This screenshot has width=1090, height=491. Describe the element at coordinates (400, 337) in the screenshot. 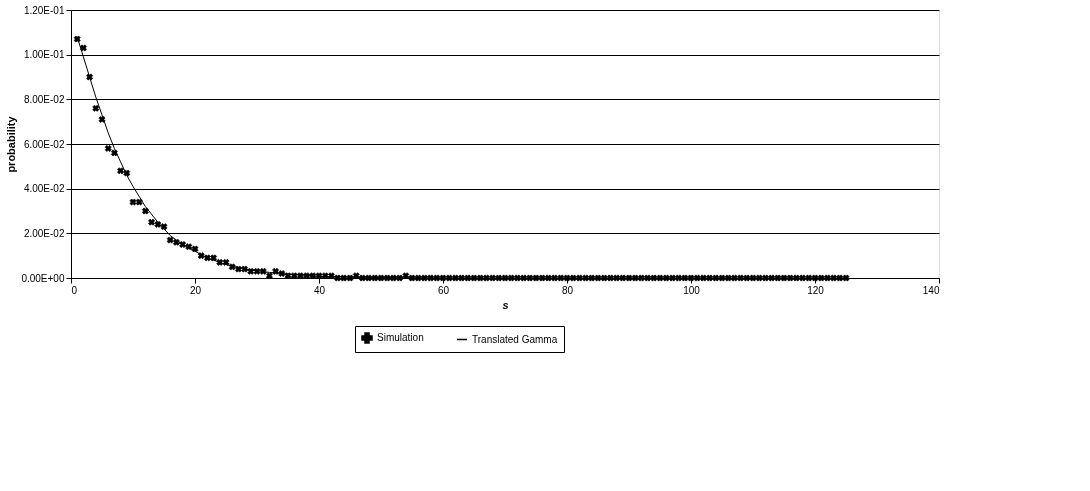

I see `legend-label: Simulation` at that location.